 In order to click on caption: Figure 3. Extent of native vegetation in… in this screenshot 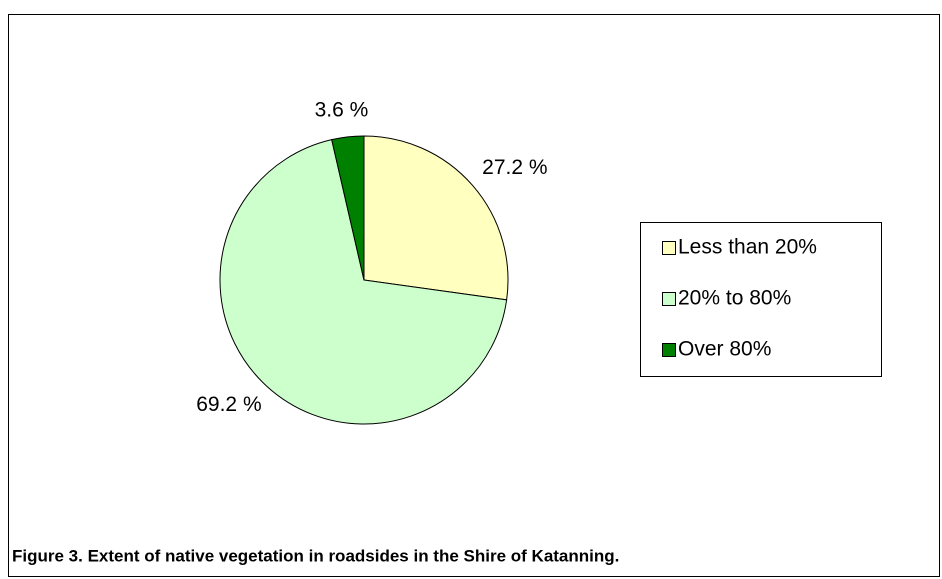, I will do `click(315, 555)`.